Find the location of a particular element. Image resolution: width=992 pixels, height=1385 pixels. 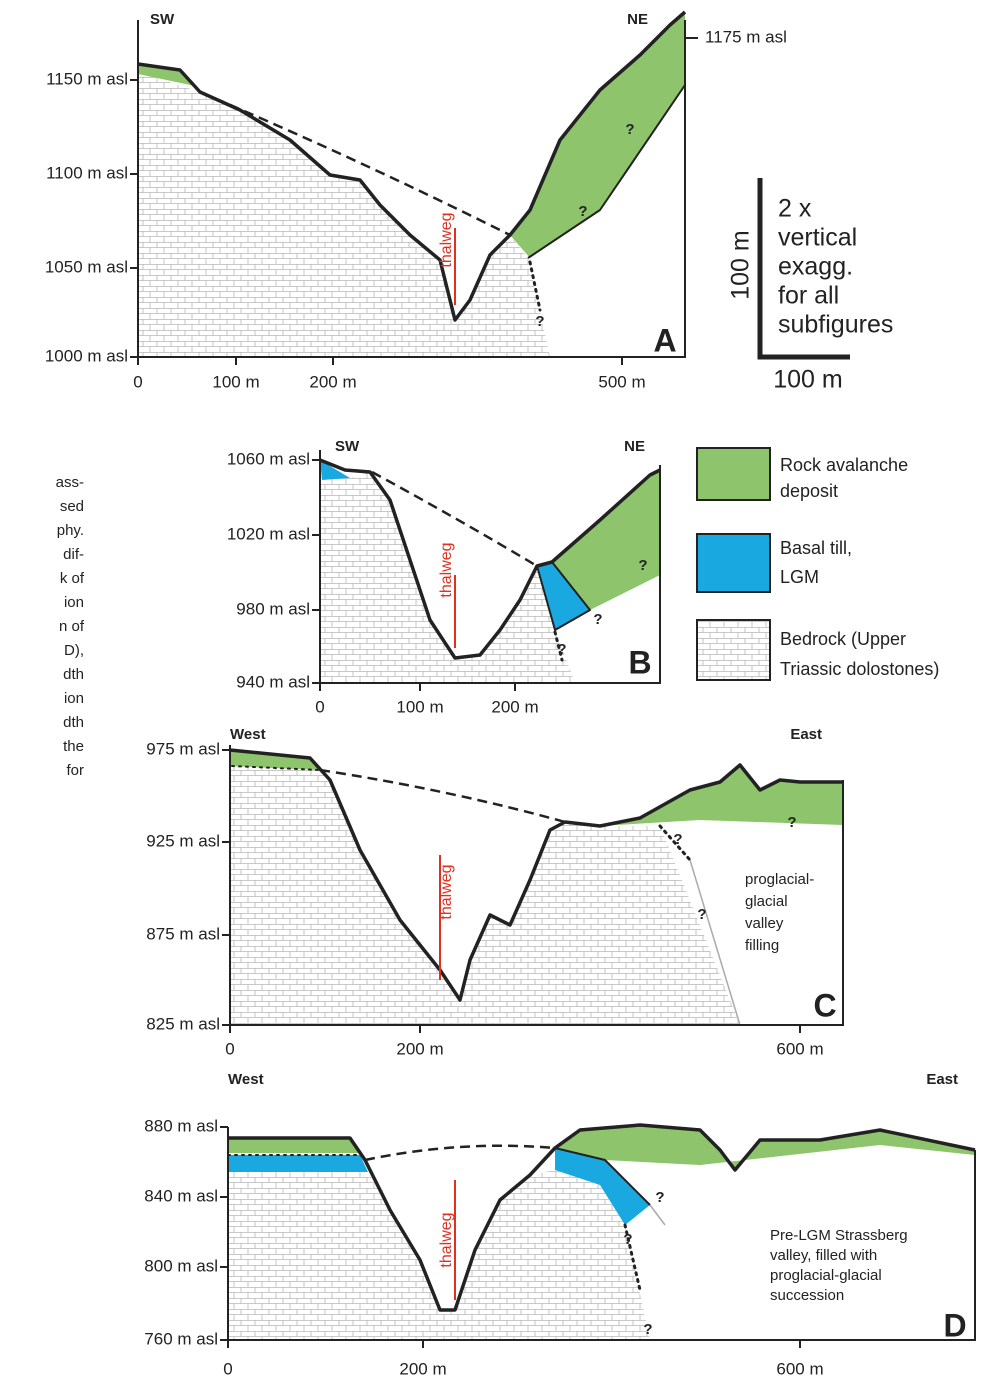

y-tick-label: 840 m asl is located at coordinates (181, 1195).